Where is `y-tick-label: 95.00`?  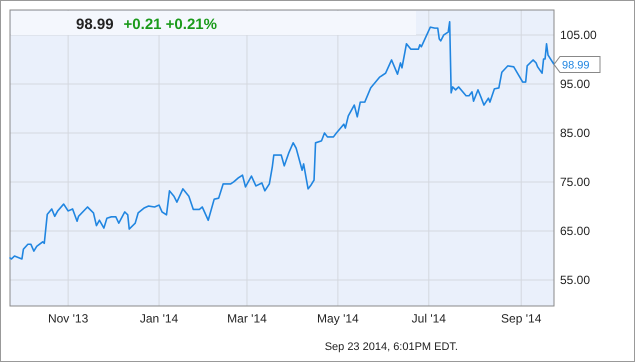
y-tick-label: 95.00 is located at coordinates (575, 83).